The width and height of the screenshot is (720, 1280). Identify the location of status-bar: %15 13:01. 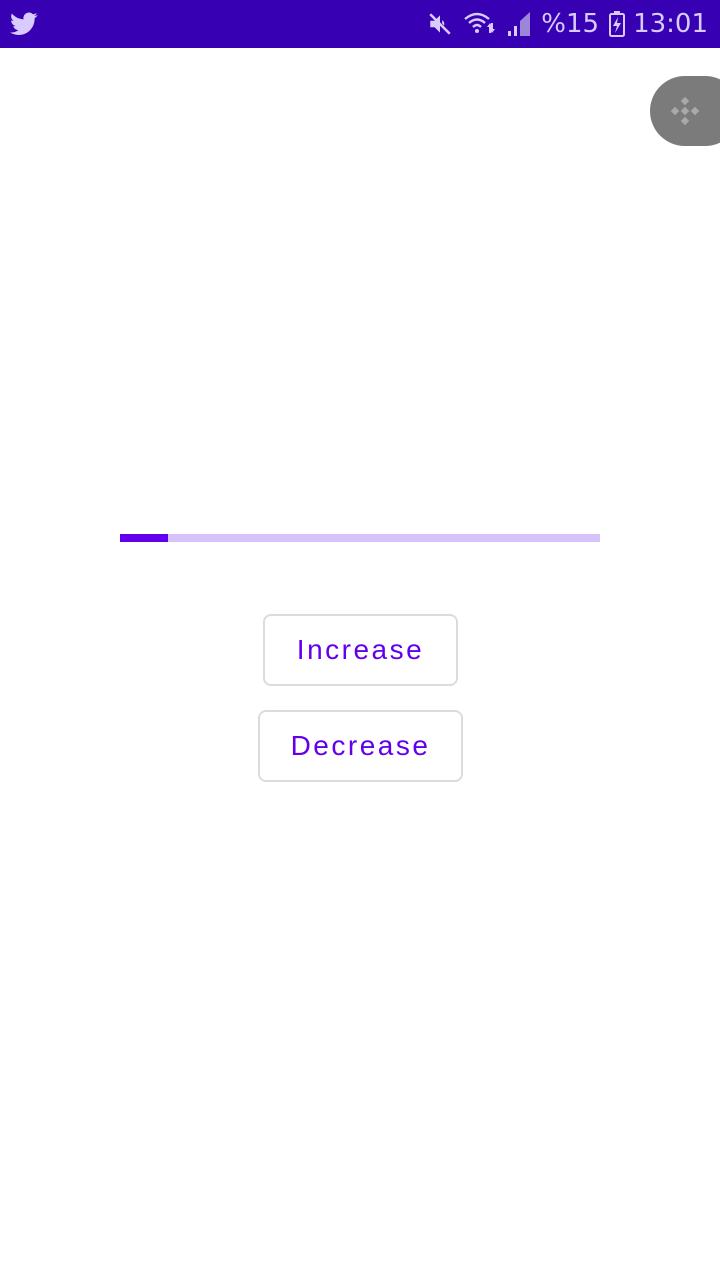
(360, 24).